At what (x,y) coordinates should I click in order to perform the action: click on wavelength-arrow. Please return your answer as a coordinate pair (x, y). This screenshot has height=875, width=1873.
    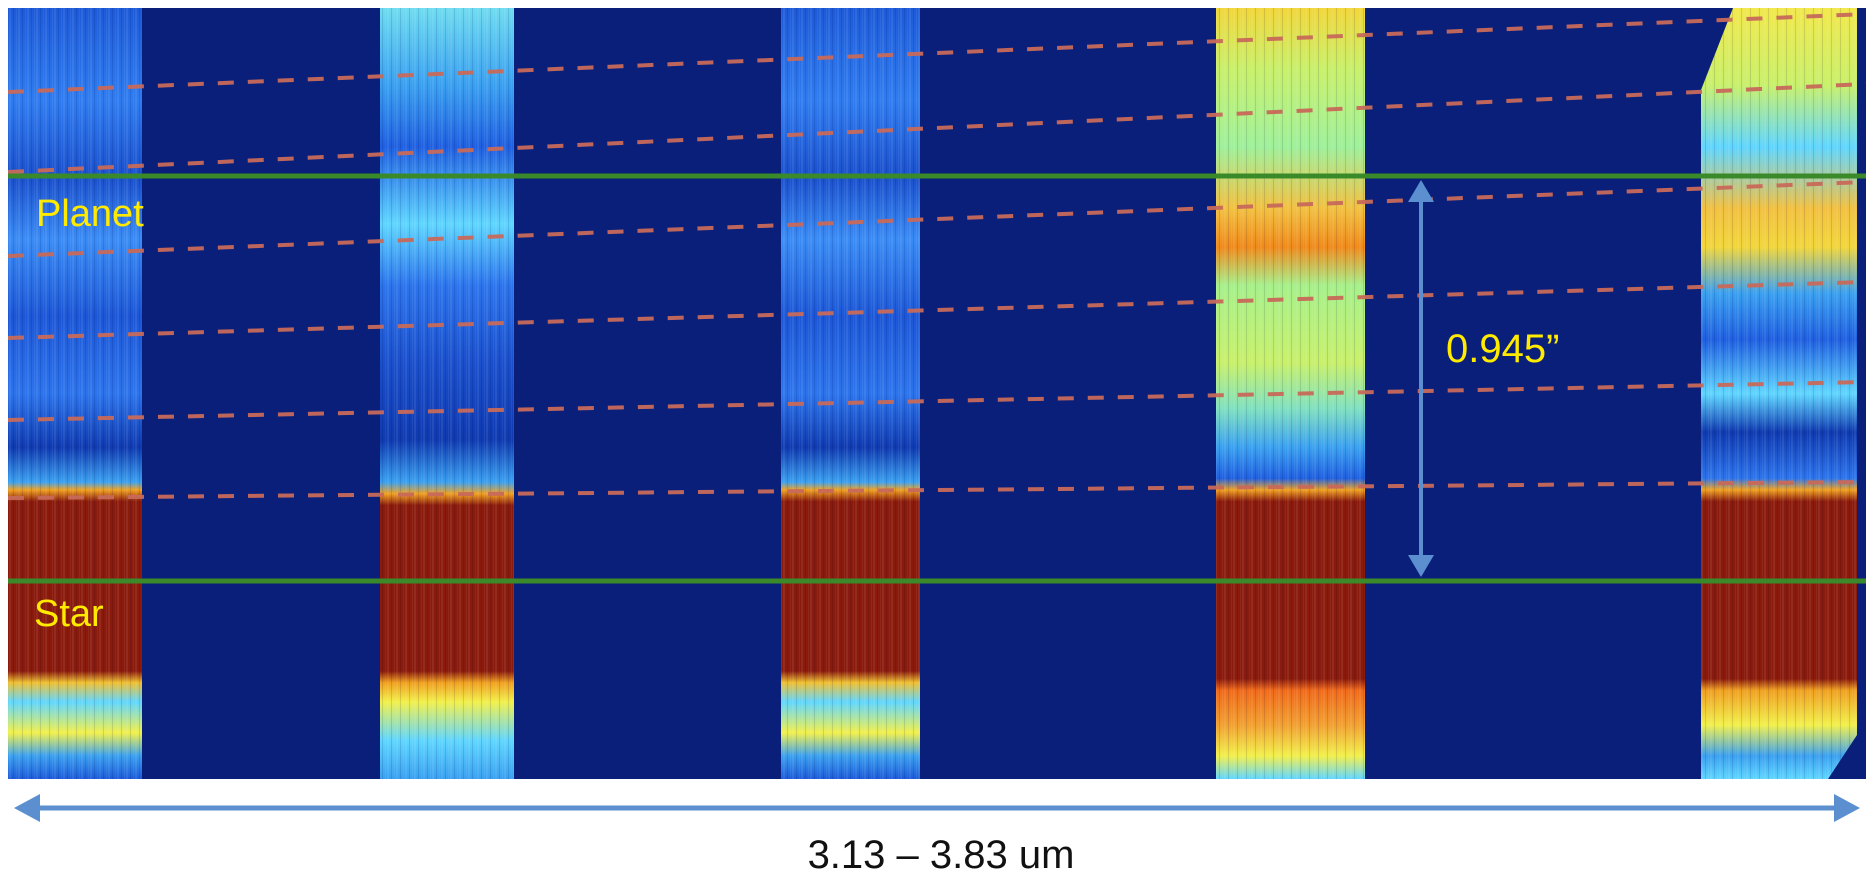
    Looking at the image, I should click on (937, 808).